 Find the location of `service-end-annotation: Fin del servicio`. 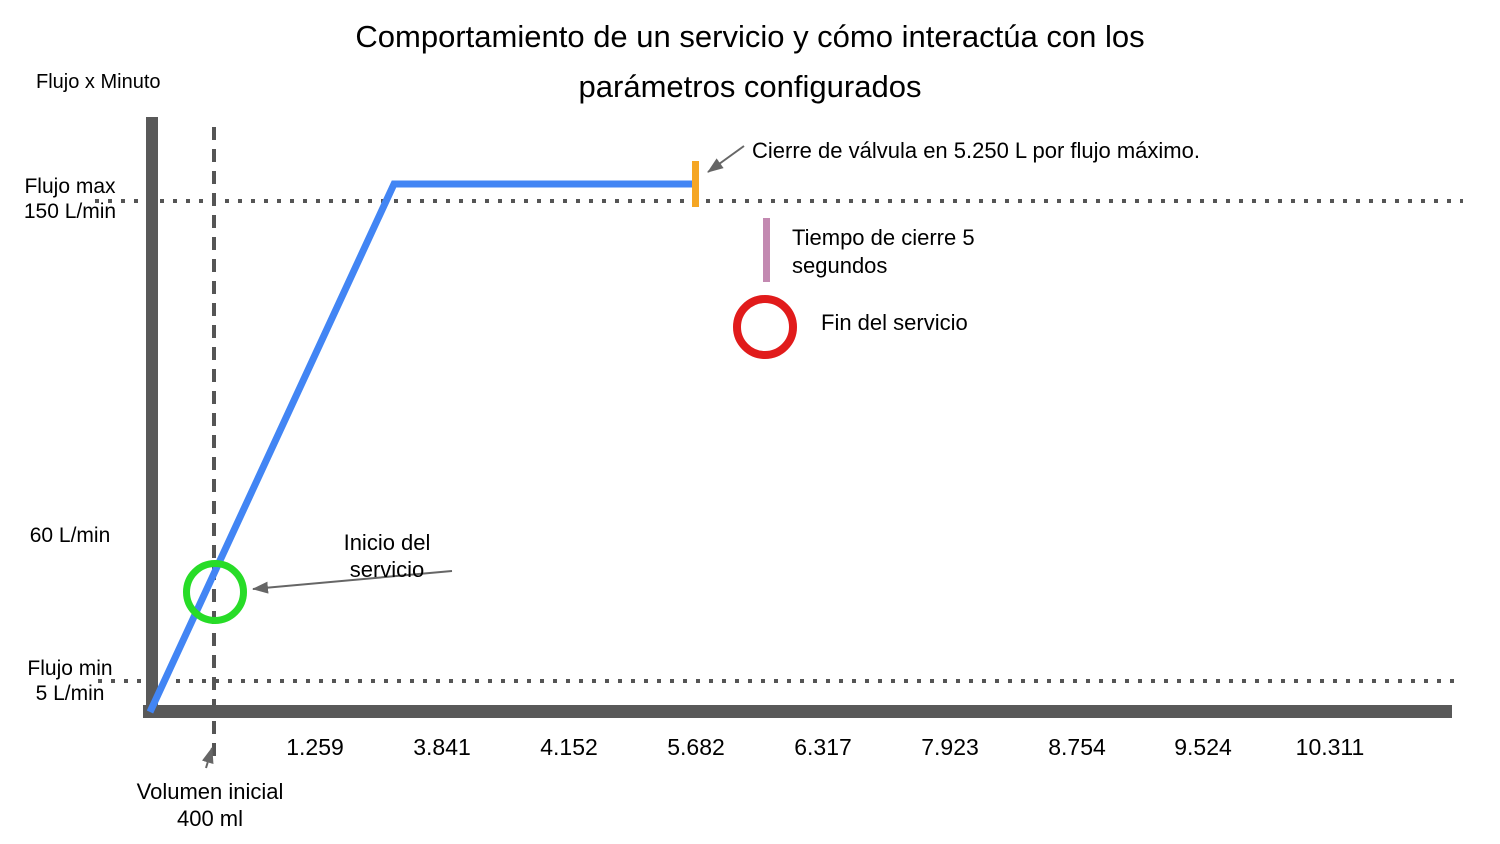

service-end-annotation: Fin del servicio is located at coordinates (894, 322).